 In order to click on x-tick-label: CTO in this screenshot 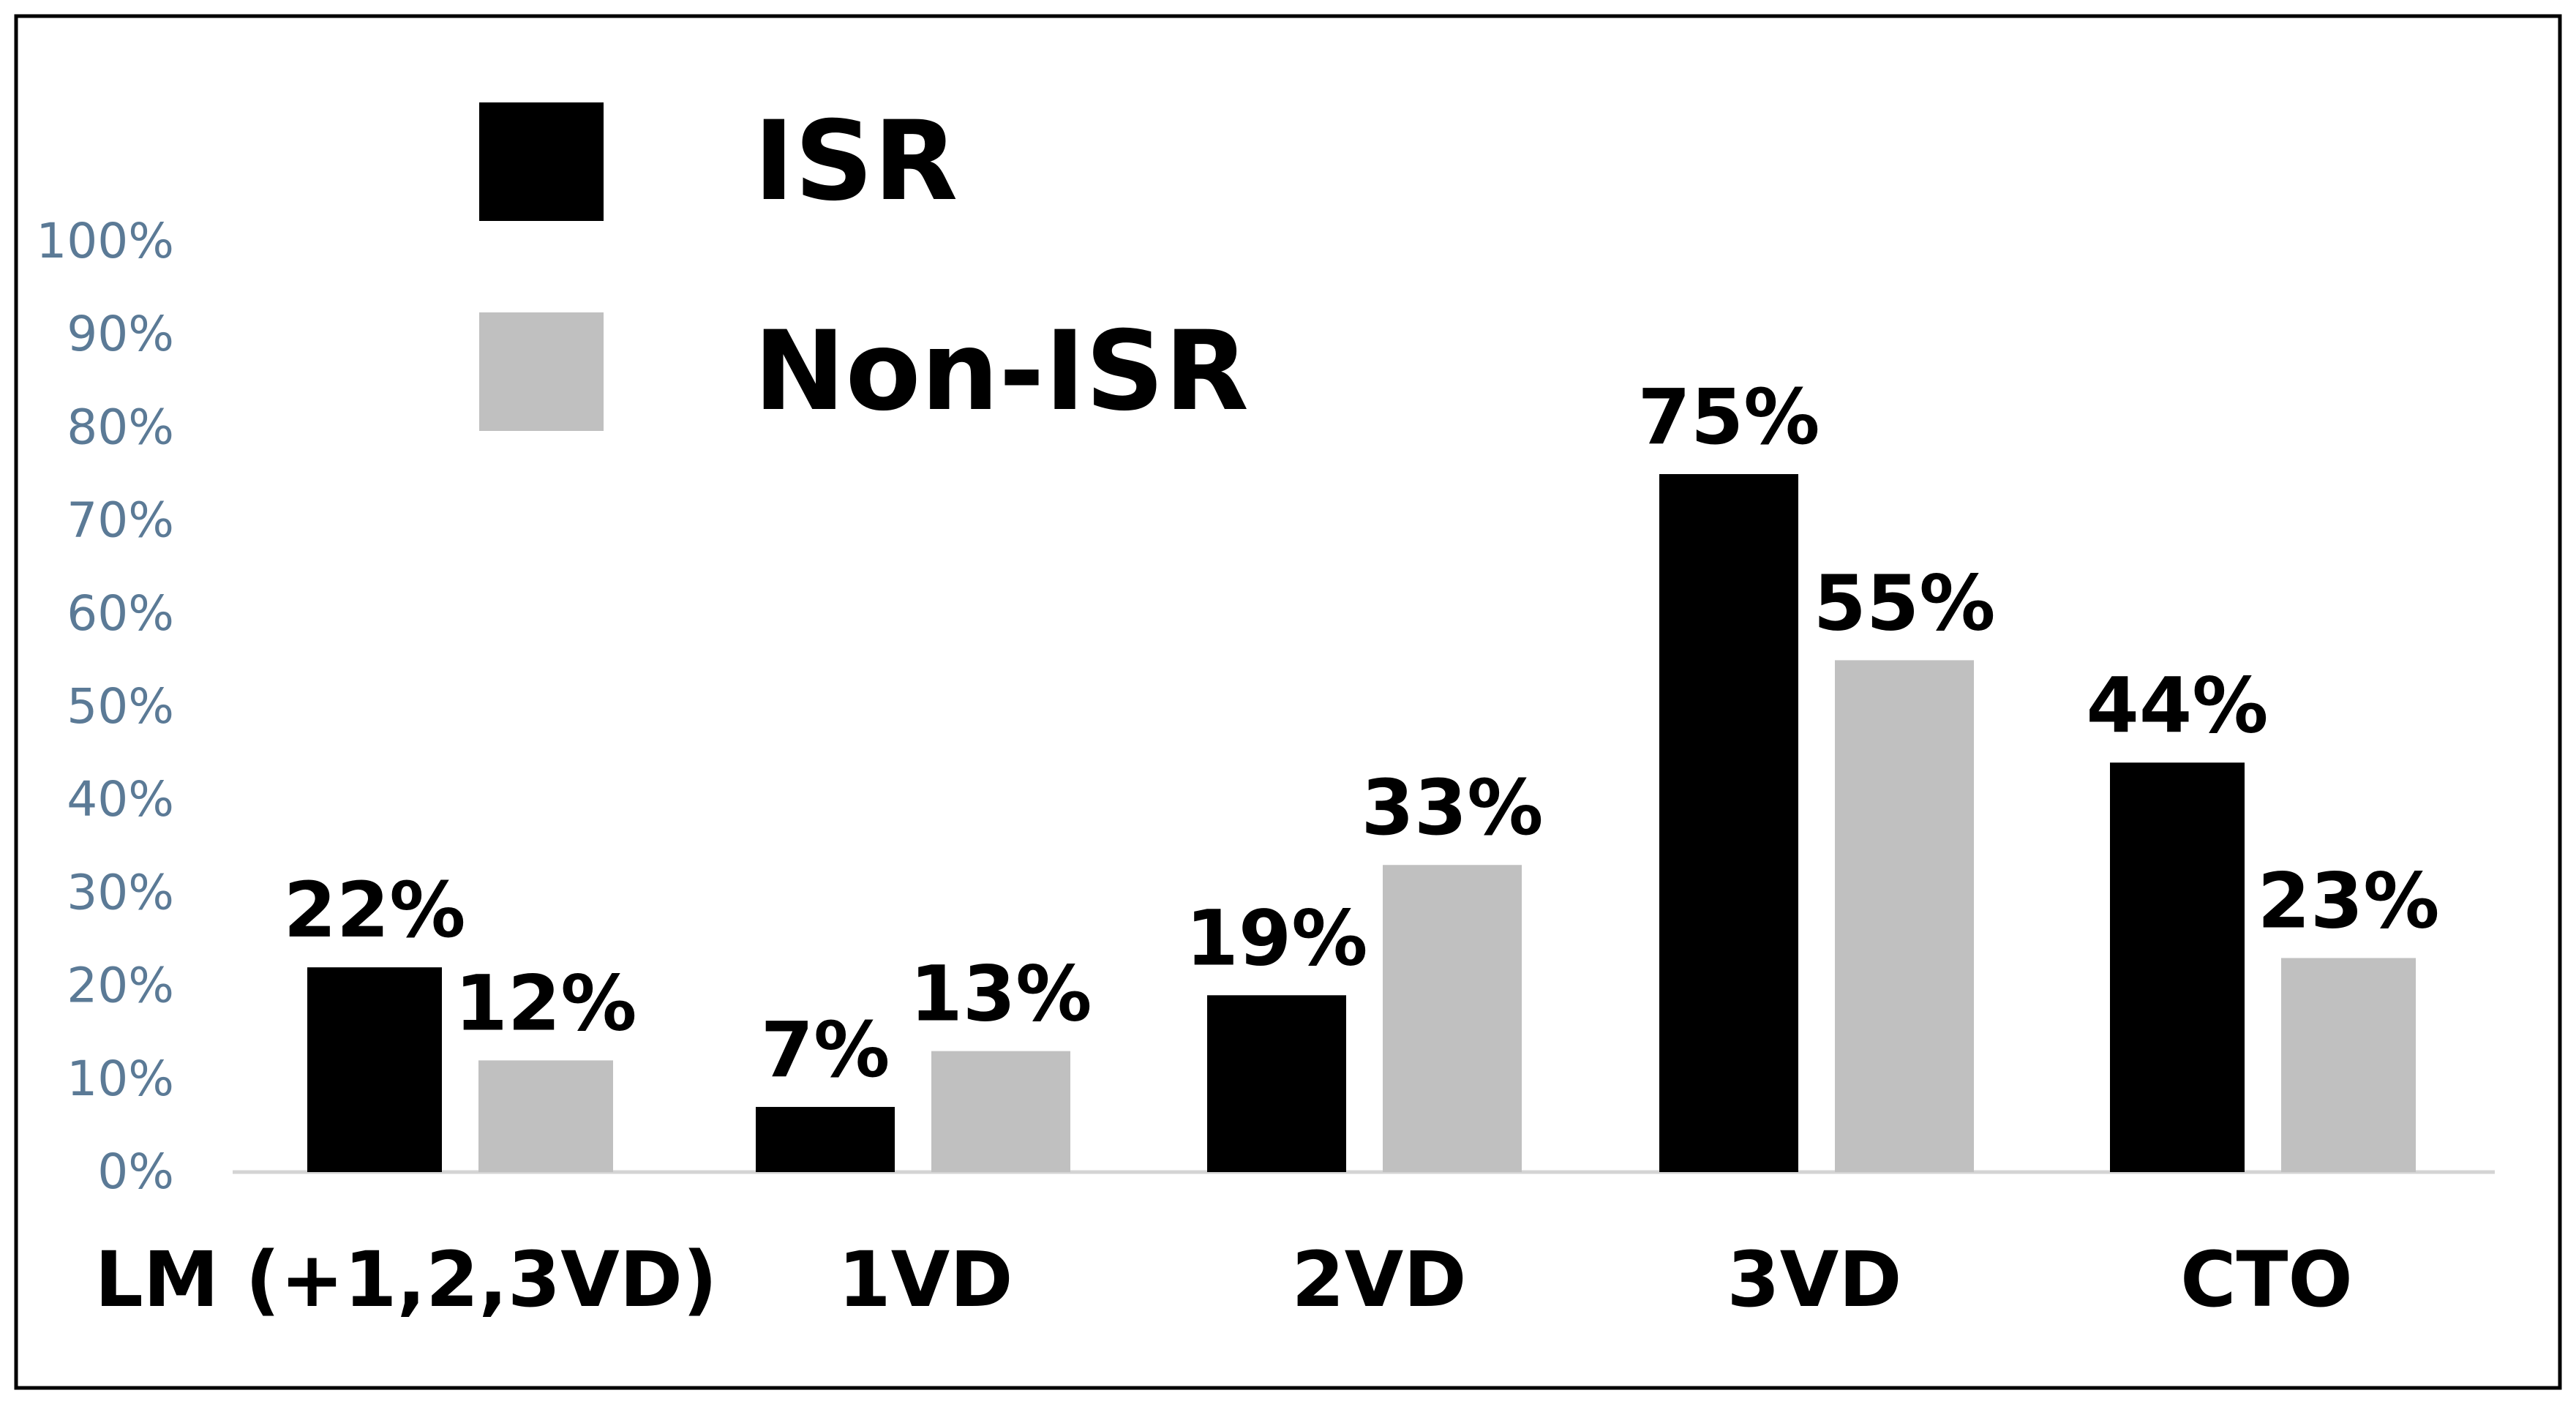, I will do `click(2266, 1279)`.